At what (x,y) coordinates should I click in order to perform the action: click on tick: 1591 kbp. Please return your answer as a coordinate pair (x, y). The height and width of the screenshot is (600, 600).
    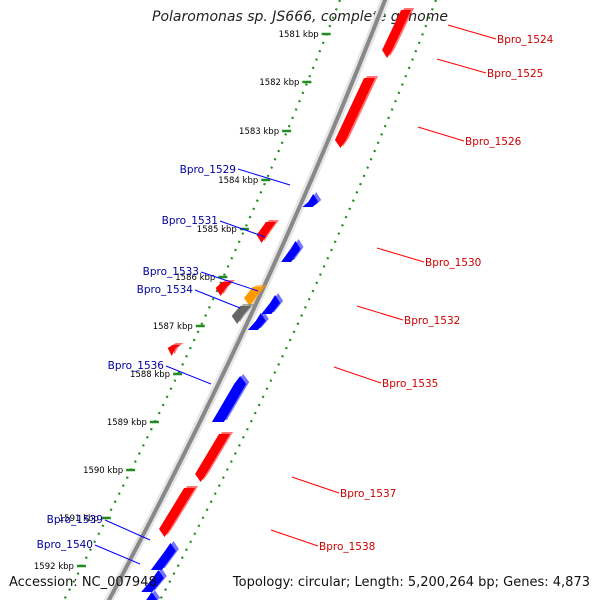
    Looking at the image, I should click on (85, 519).